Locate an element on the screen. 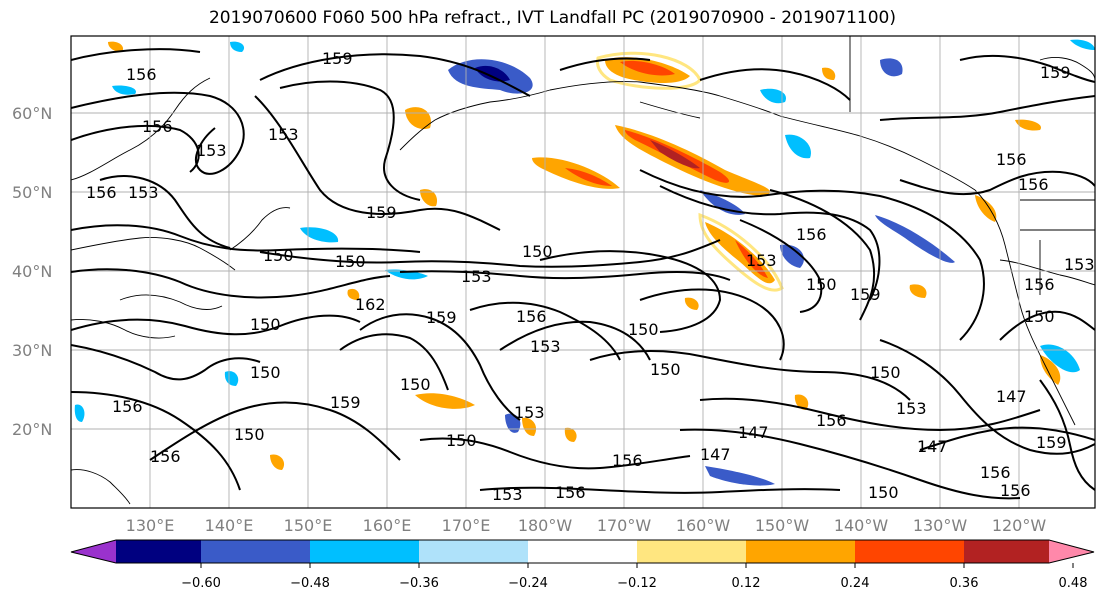 This screenshot has width=1105, height=601. colorbar-extend-high is located at coordinates (1071, 551).